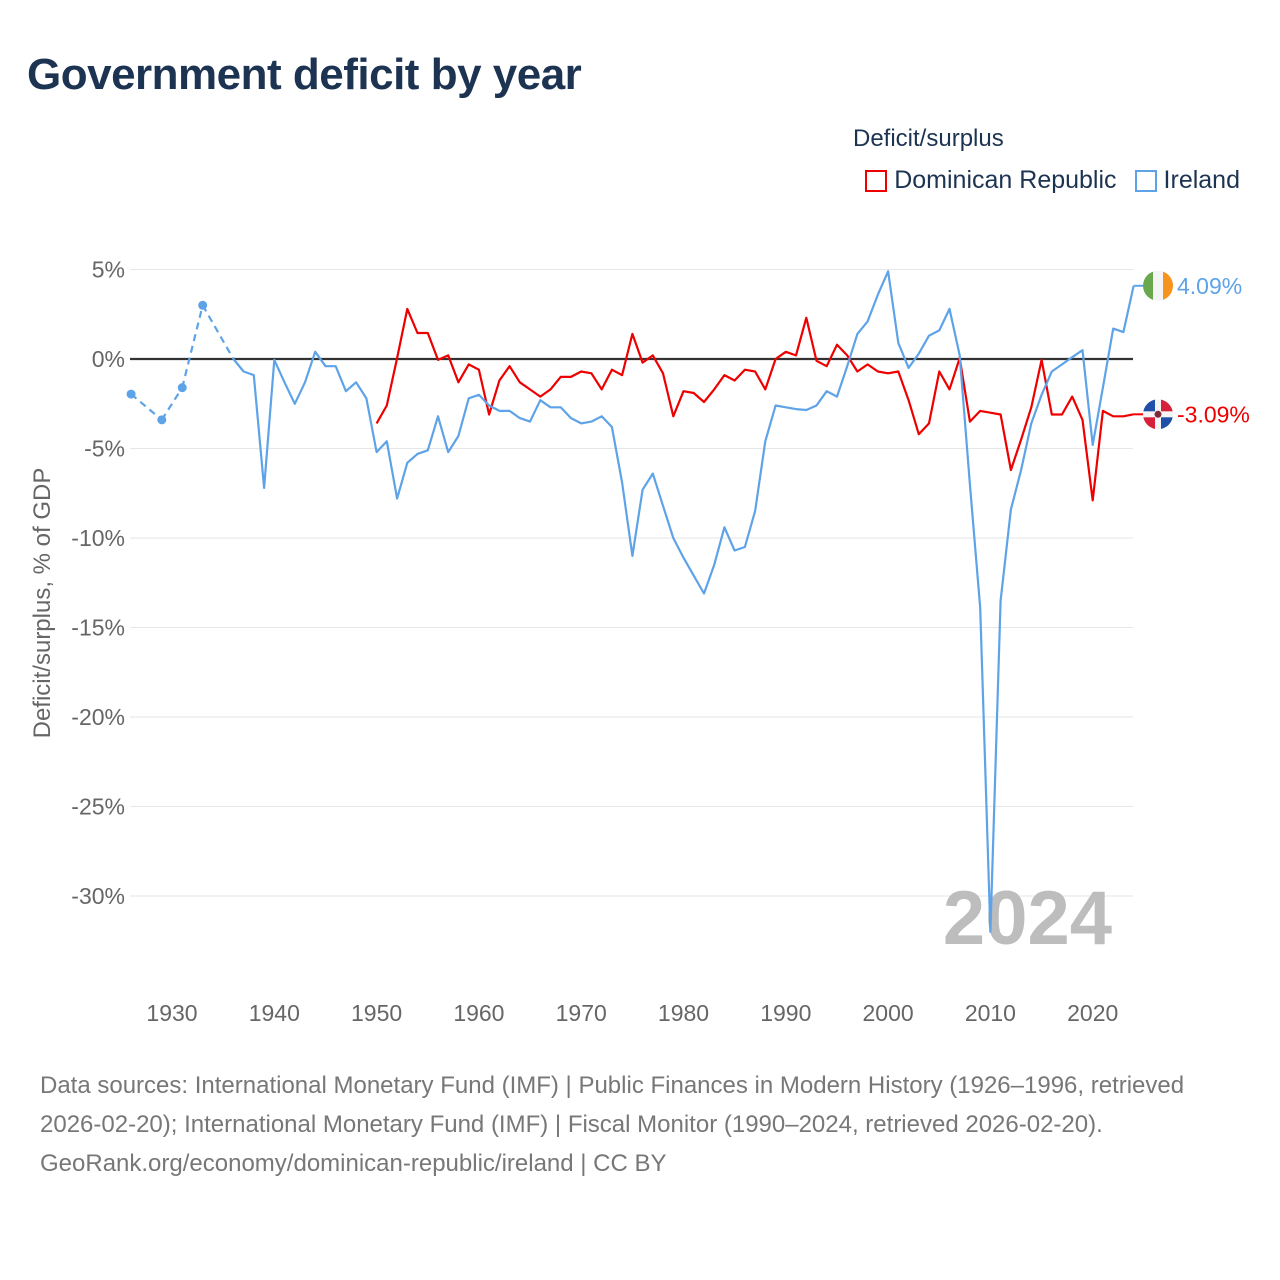 The width and height of the screenshot is (1280, 1280). What do you see at coordinates (1145, 180) in the screenshot?
I see `legend-swatch-ireland` at bounding box center [1145, 180].